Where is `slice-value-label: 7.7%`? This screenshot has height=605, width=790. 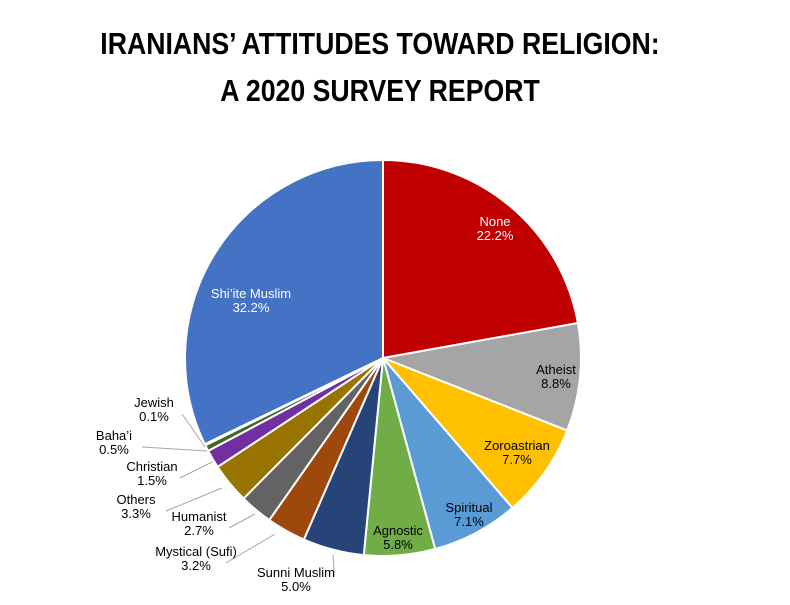
slice-value-label: 7.7% is located at coordinates (517, 459).